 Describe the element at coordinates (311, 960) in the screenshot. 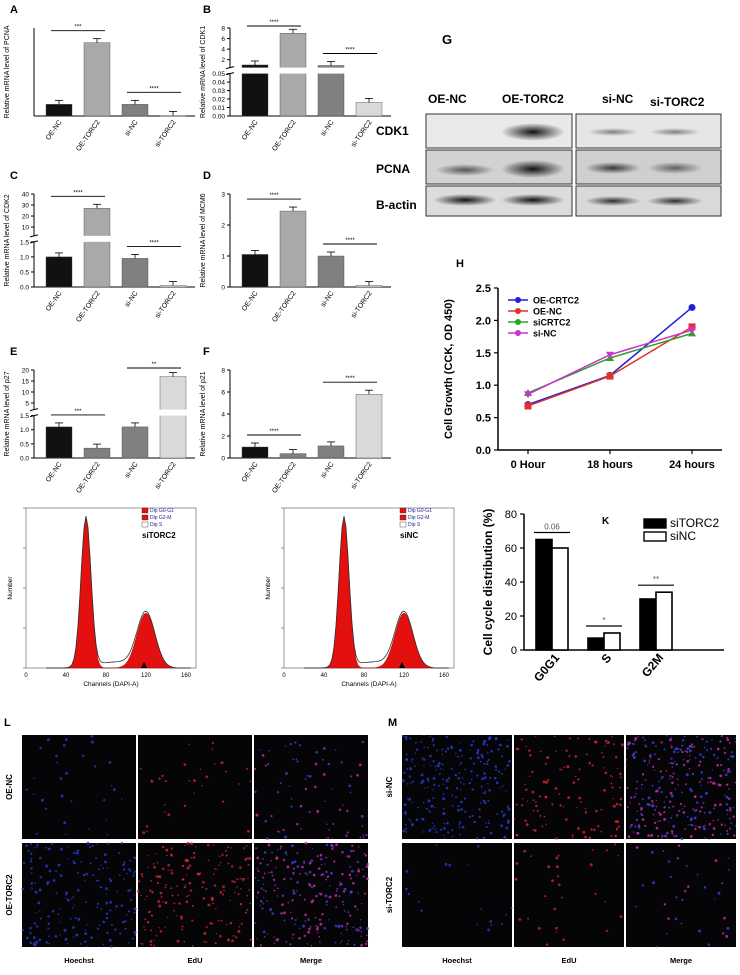

I see `column-label: Merge` at that location.